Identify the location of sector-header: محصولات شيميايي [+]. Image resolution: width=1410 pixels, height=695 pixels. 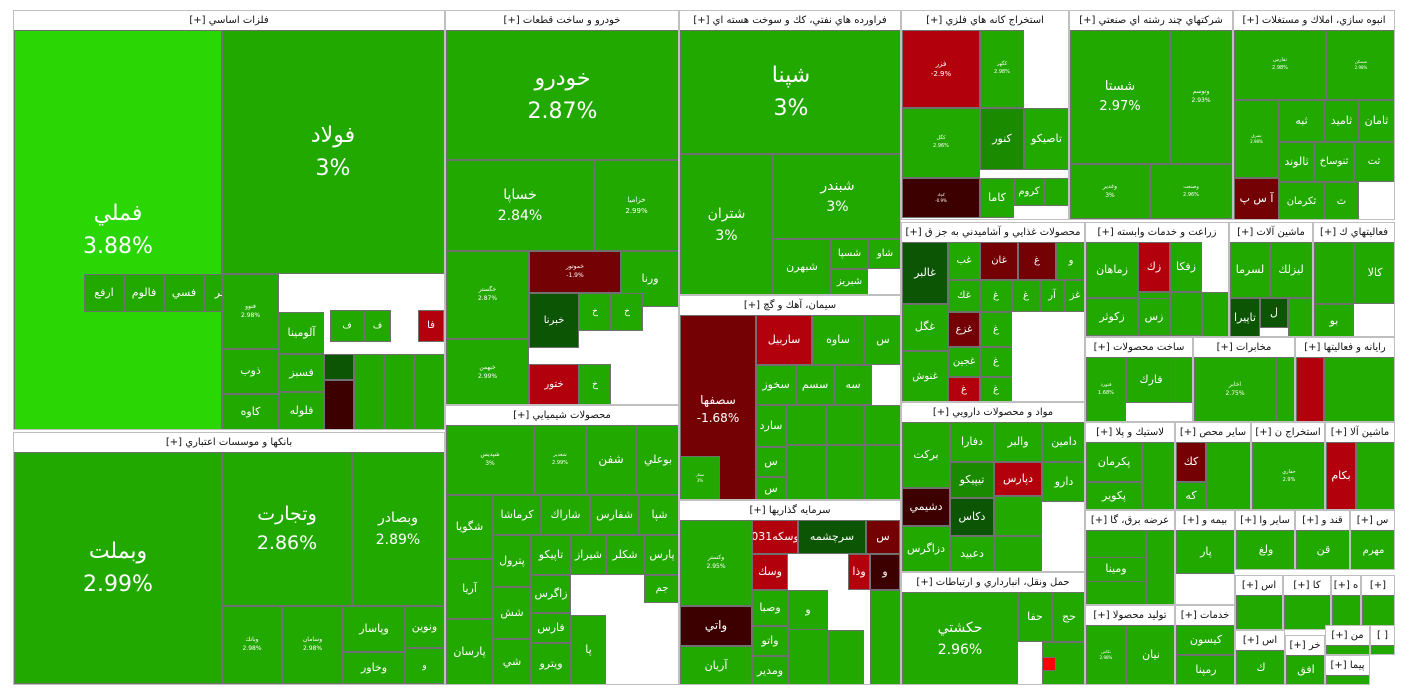
(562, 415).